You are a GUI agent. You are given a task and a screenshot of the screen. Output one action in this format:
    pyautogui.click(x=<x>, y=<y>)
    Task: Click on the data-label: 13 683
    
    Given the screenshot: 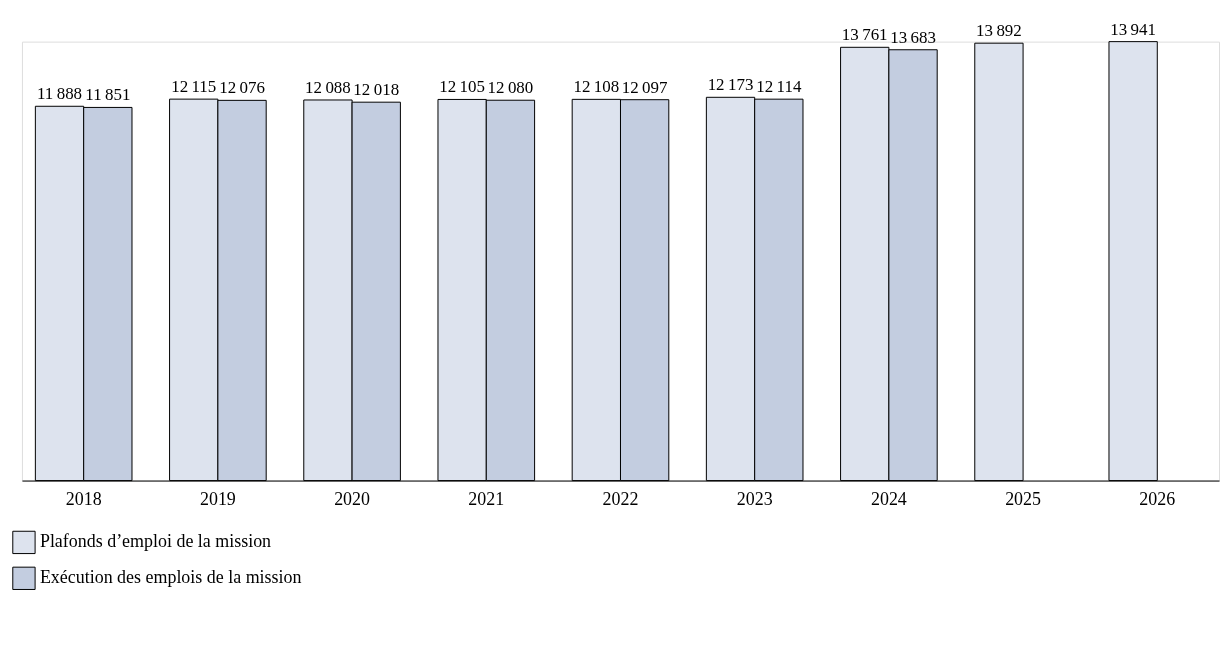 What is the action you would take?
    pyautogui.click(x=913, y=37)
    